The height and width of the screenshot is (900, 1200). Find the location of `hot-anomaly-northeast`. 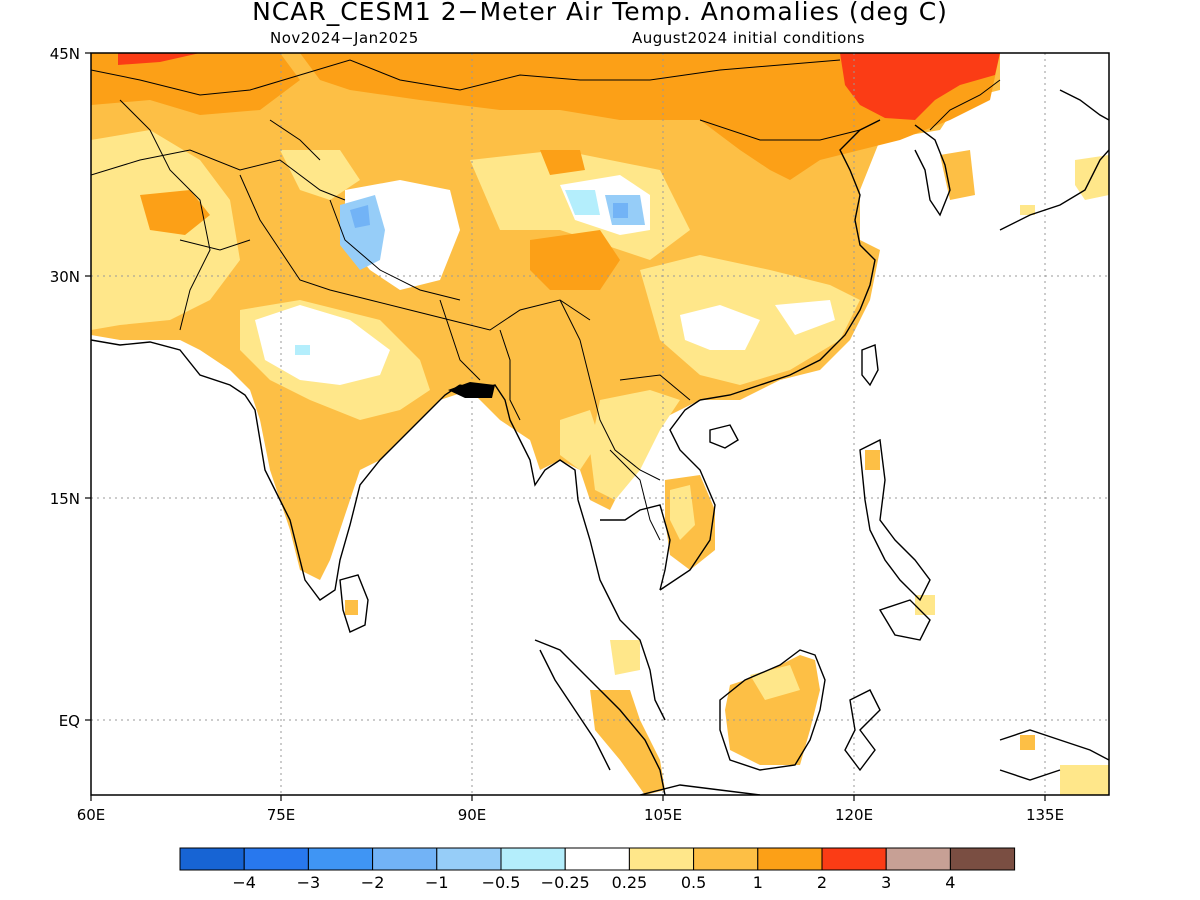

hot-anomaly-northeast is located at coordinates (920, 86).